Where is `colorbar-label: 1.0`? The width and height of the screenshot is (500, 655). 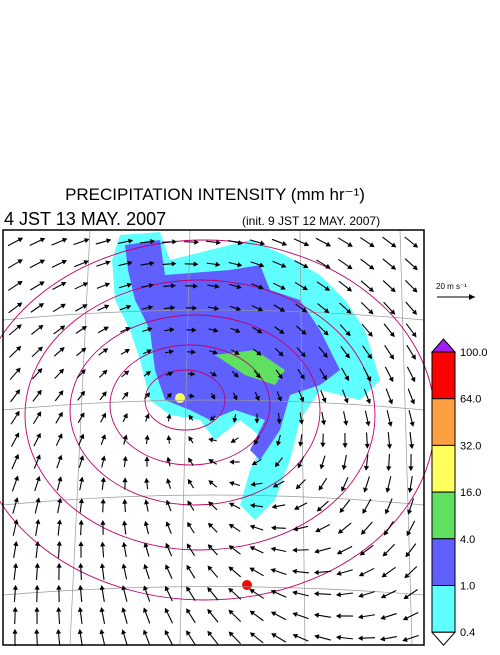
colorbar-label: 1.0 is located at coordinates (467, 587).